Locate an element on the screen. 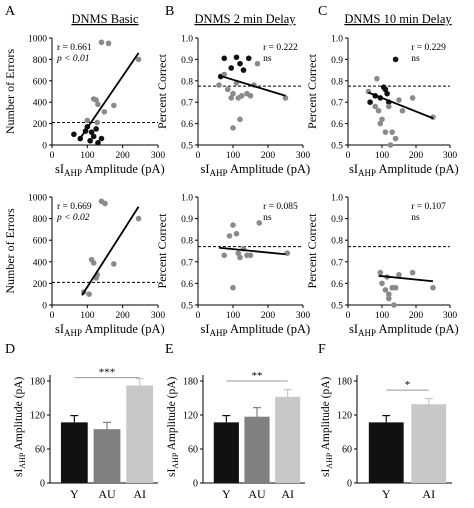  column-title-2: DNMS 2 min Delay is located at coordinates (245, 19).